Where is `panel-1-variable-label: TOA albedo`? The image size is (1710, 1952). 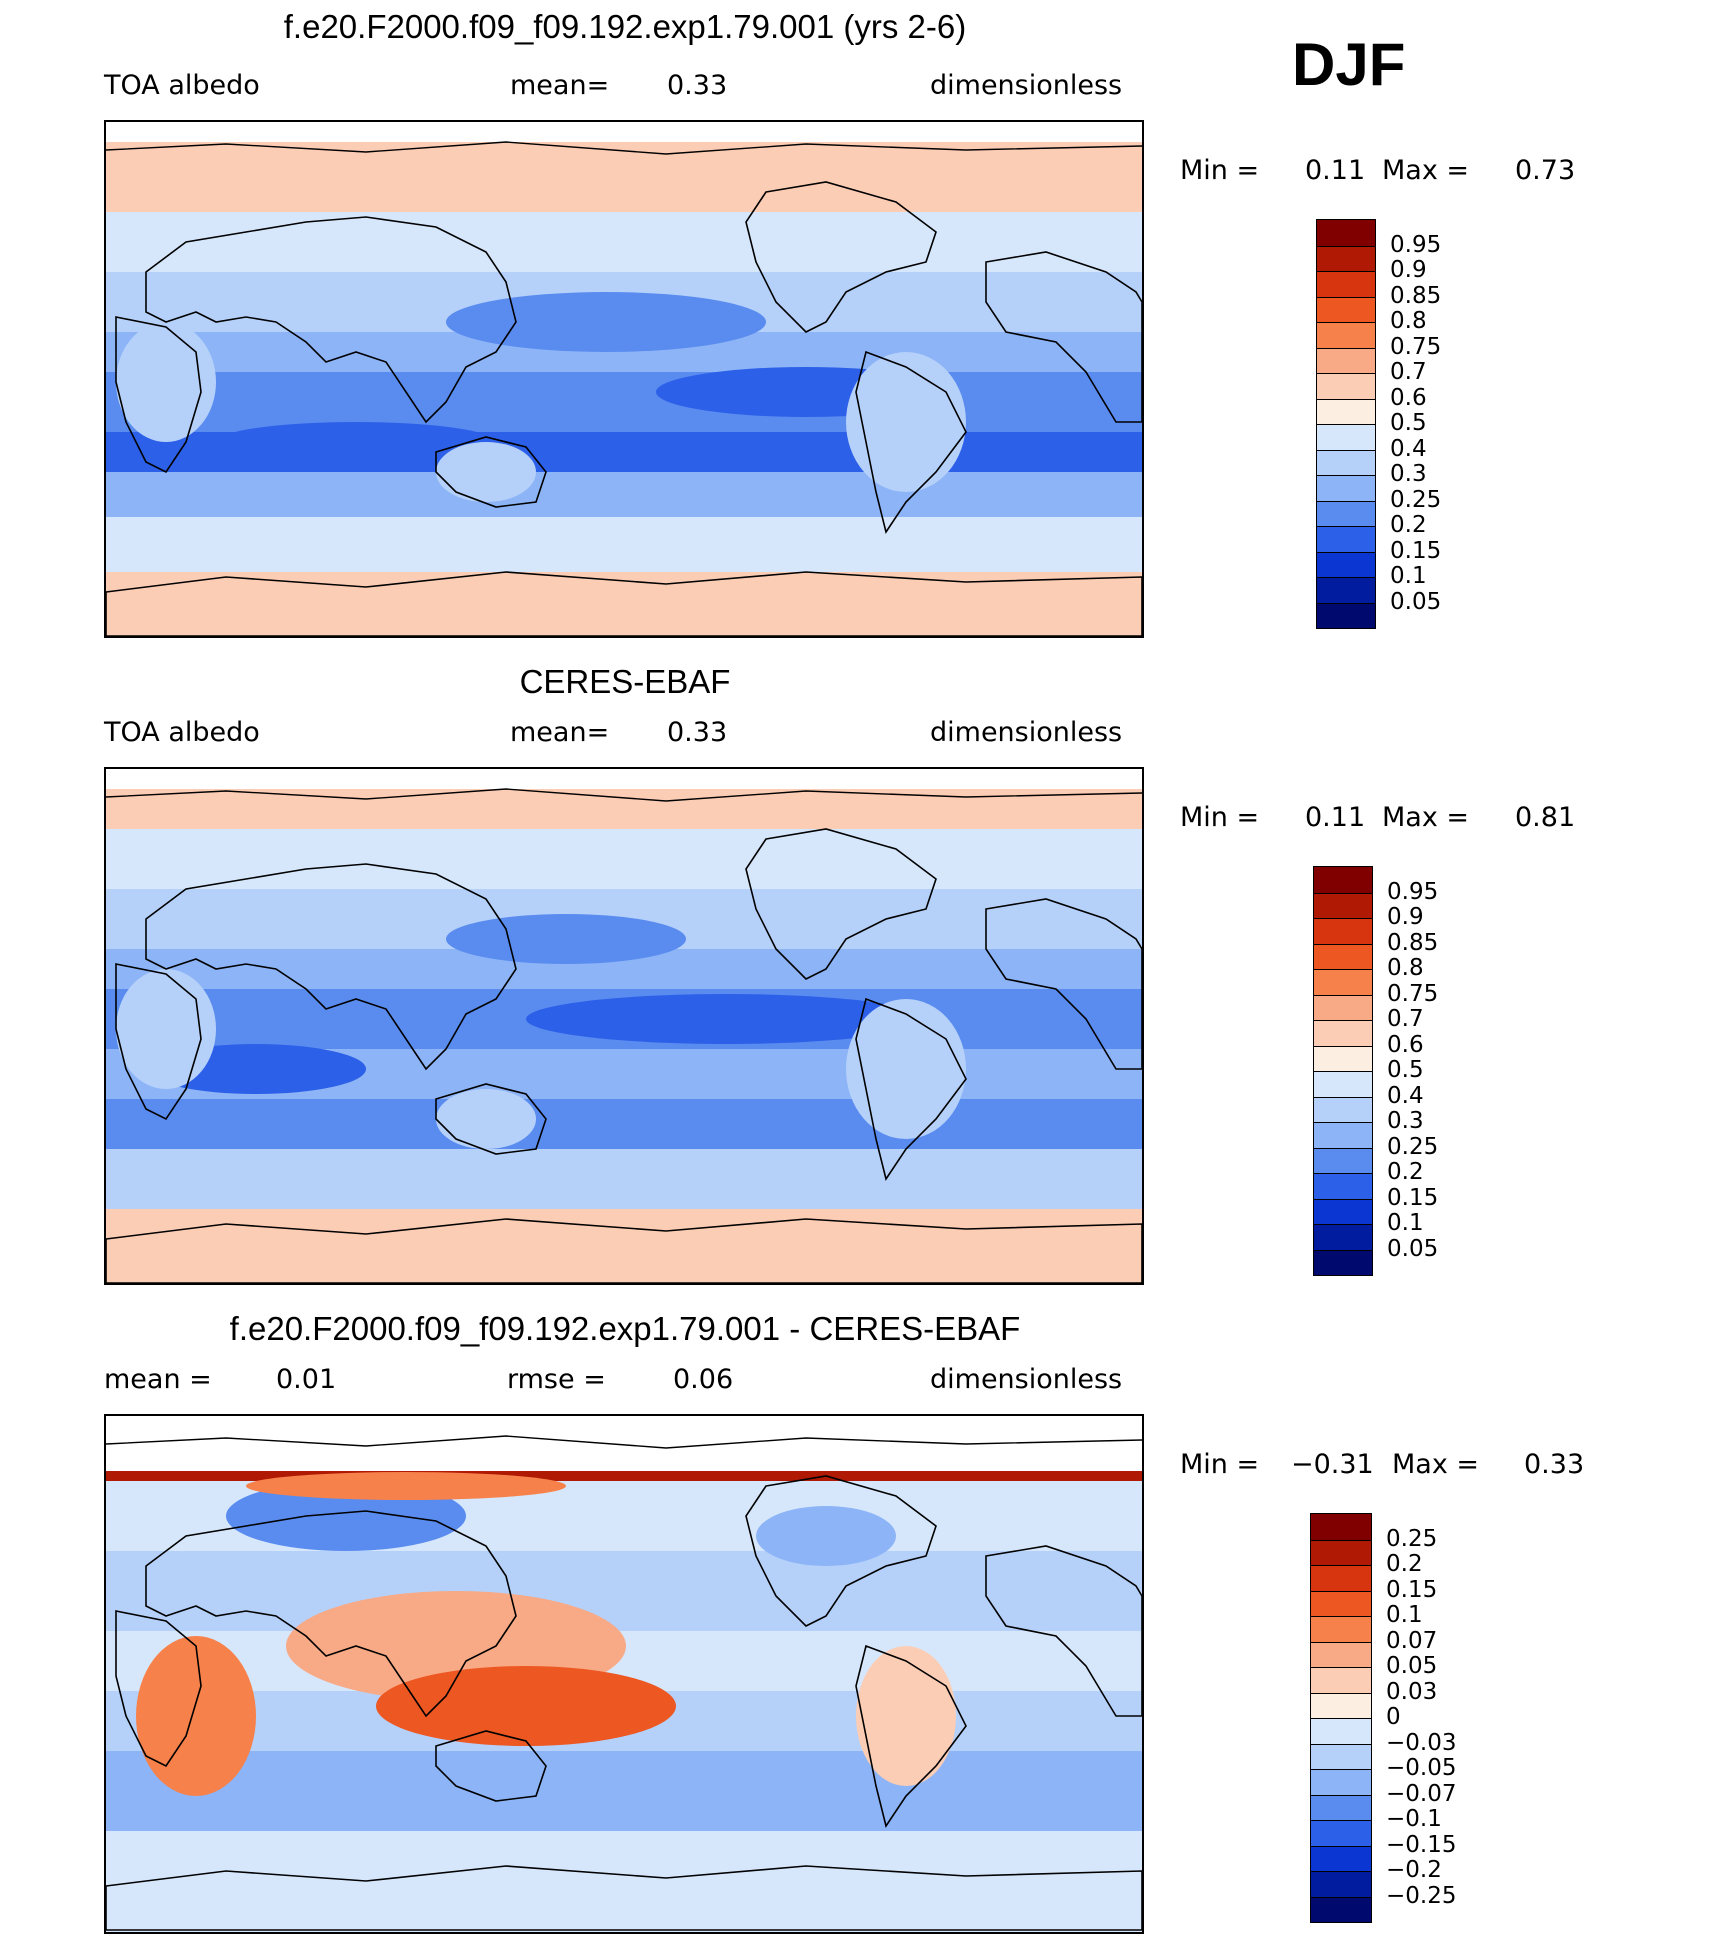 panel-1-variable-label: TOA albedo is located at coordinates (182, 85).